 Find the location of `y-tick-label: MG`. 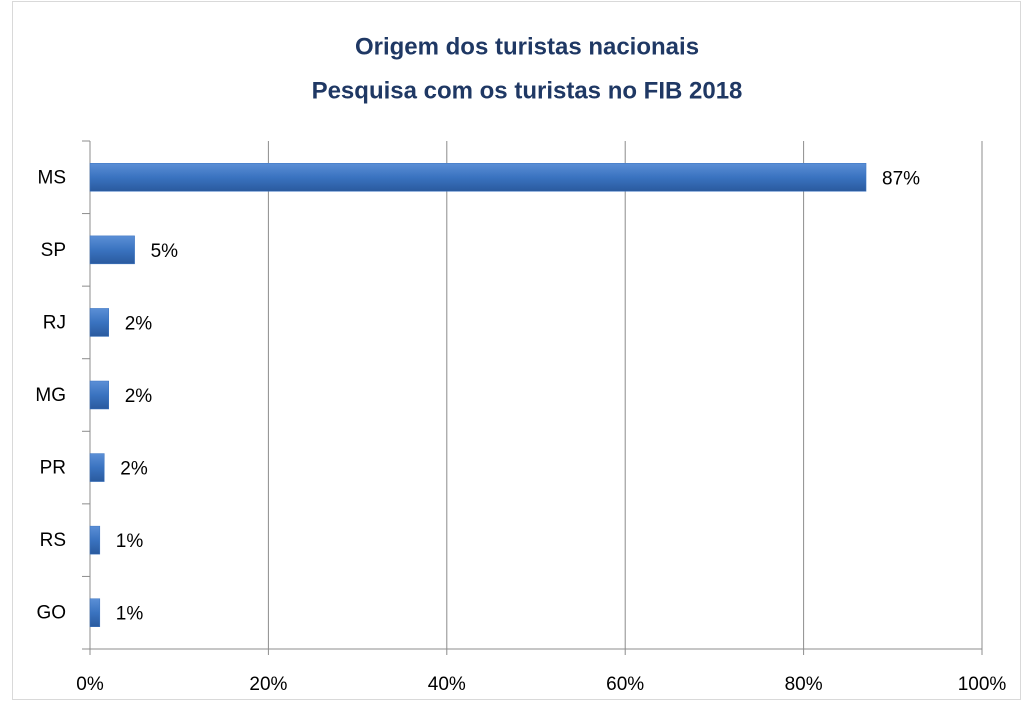

y-tick-label: MG is located at coordinates (50, 395).